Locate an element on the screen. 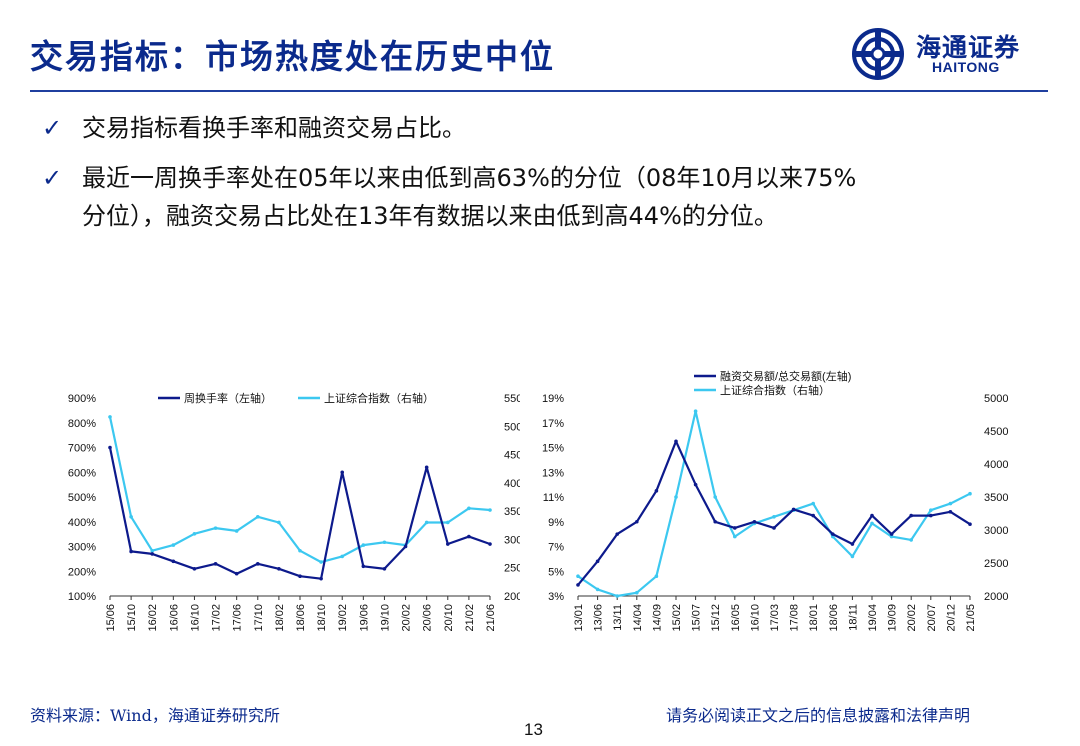 This screenshot has width=1080, height=746. legend-label: 上证综合指数（右轴） is located at coordinates (775, 390).